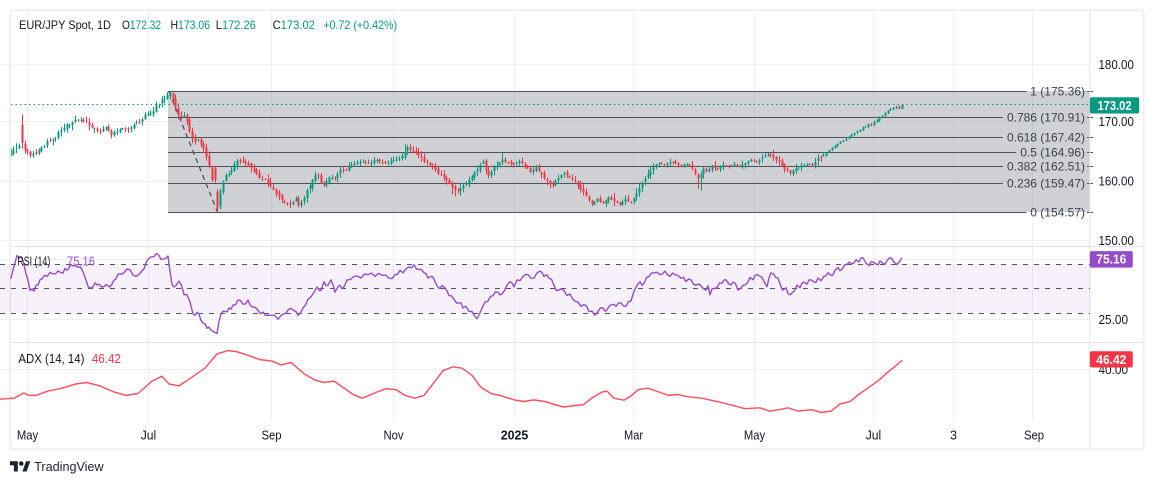 The width and height of the screenshot is (1154, 485). Describe the element at coordinates (191, 25) in the screenshot. I see `svg-text: H173.06` at that location.